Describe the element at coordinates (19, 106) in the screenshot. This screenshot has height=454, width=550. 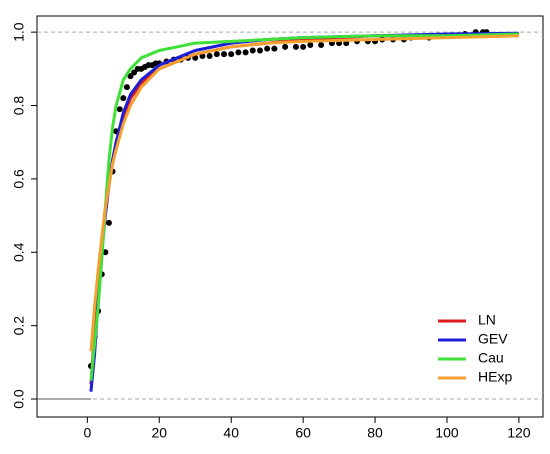
I see `y-tick-label: 0.8` at that location.